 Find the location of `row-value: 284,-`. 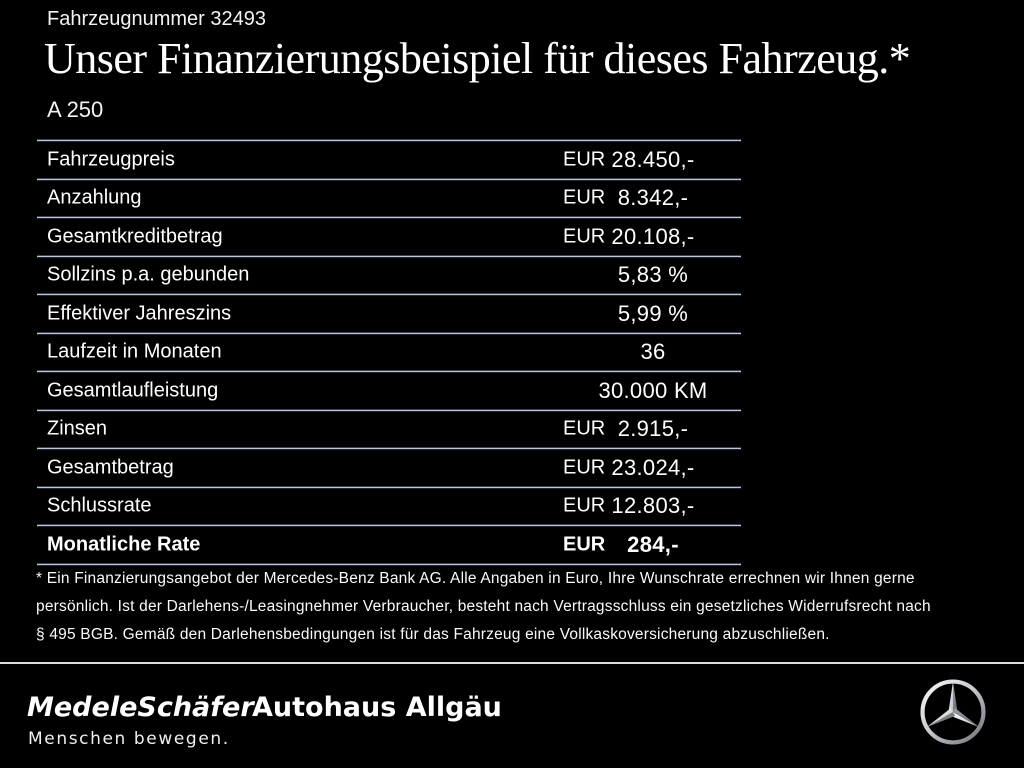

row-value: 284,- is located at coordinates (653, 544).